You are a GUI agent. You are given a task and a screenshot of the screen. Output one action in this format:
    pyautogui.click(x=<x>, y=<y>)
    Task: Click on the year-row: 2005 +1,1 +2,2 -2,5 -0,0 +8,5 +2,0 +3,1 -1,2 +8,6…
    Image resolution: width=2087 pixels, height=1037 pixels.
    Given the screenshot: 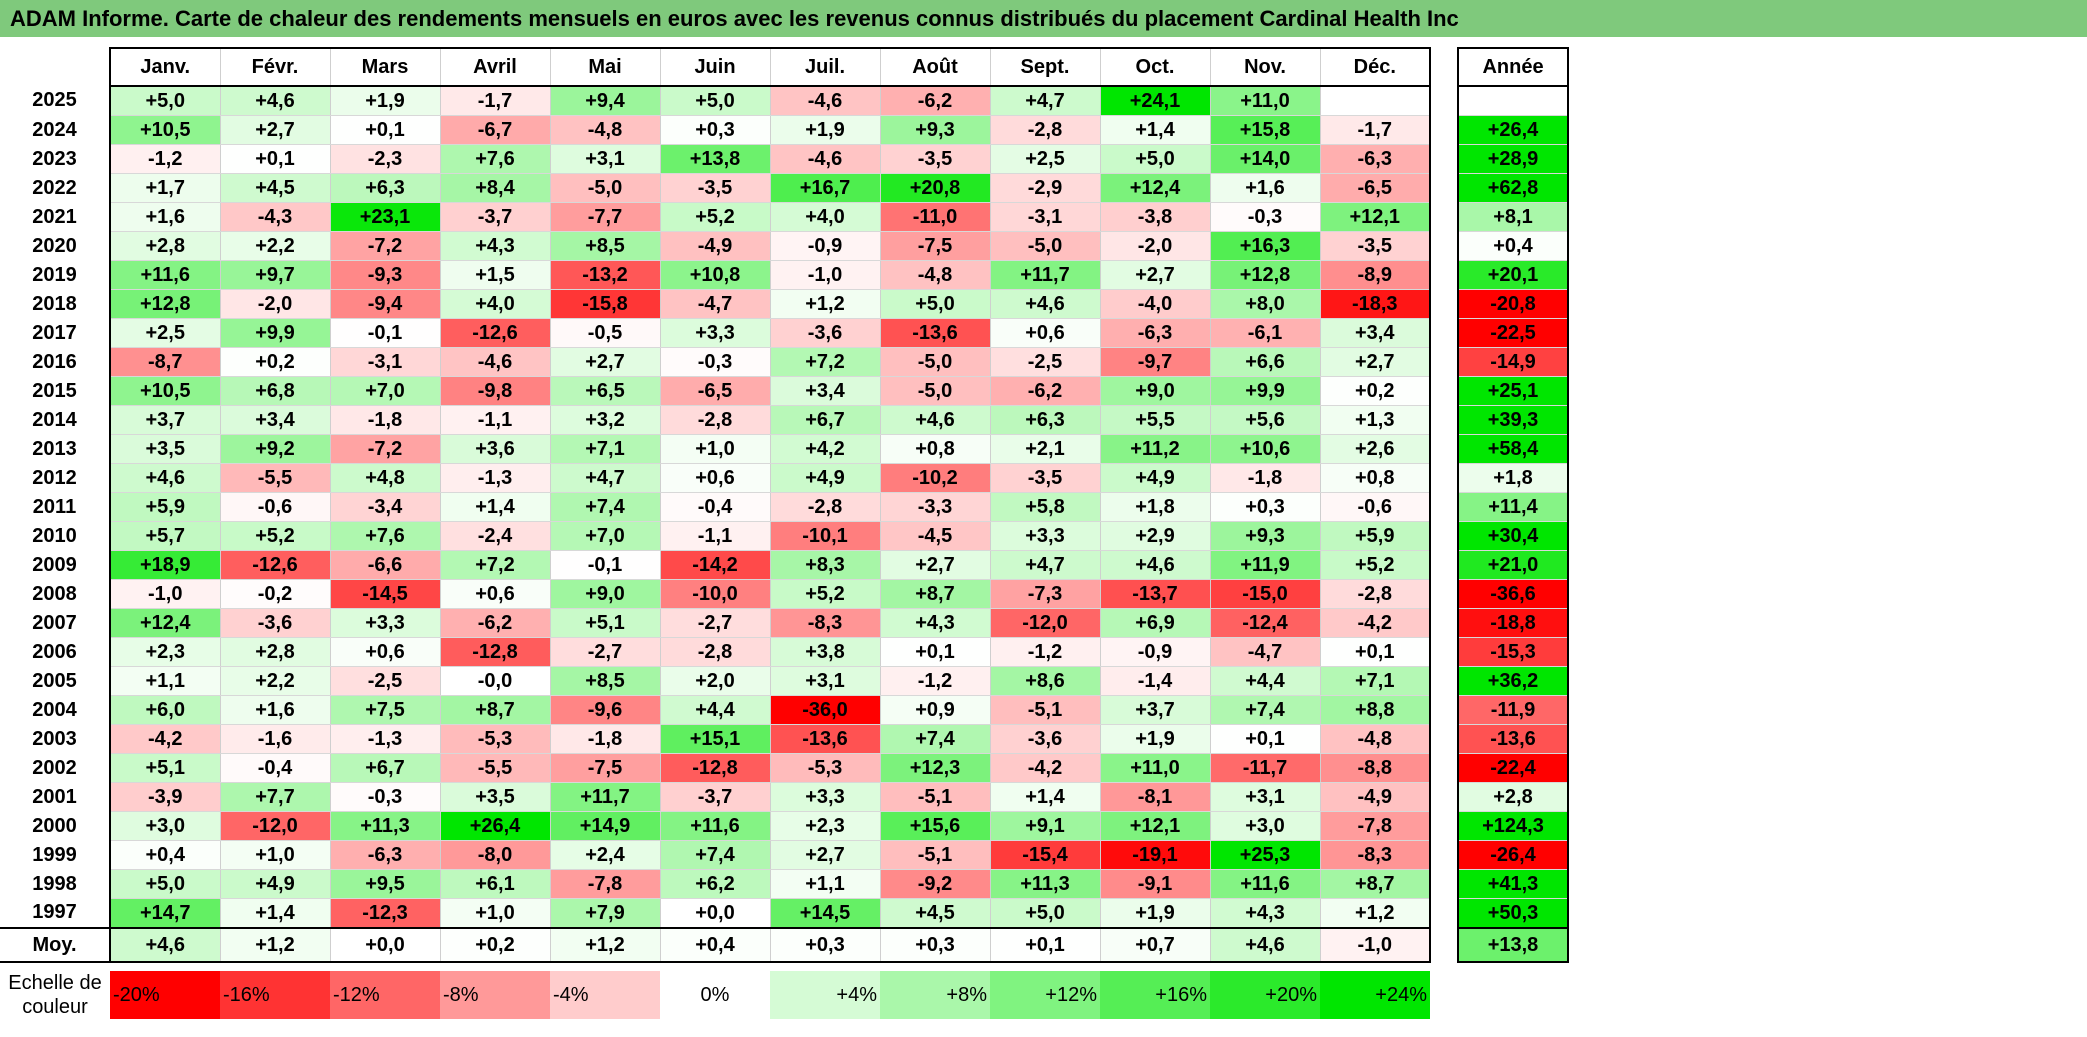 What is the action you would take?
    pyautogui.click(x=784, y=681)
    